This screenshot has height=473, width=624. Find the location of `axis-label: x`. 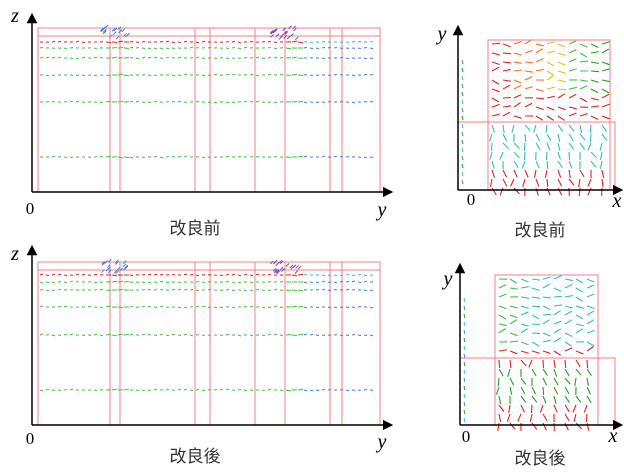

axis-label: x is located at coordinates (613, 436).